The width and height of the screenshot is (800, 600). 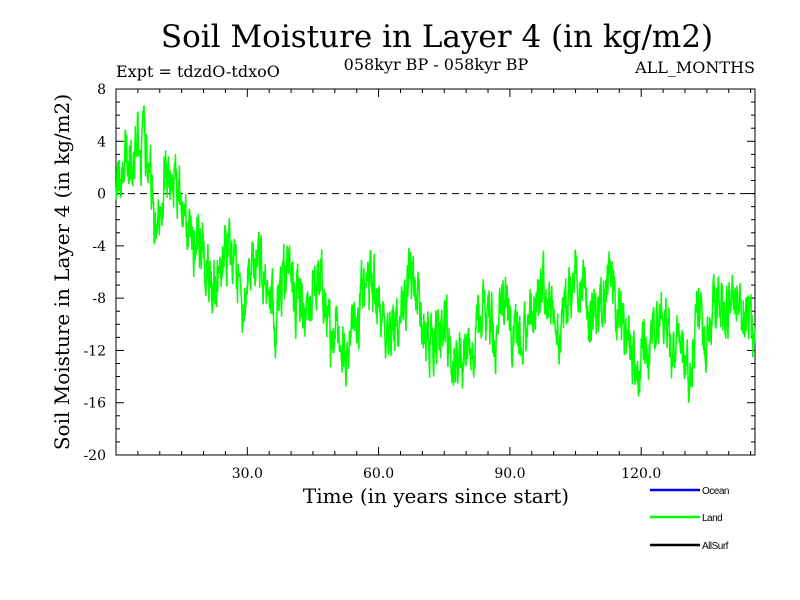 I want to click on legend-item-land: Land, so click(x=686, y=518).